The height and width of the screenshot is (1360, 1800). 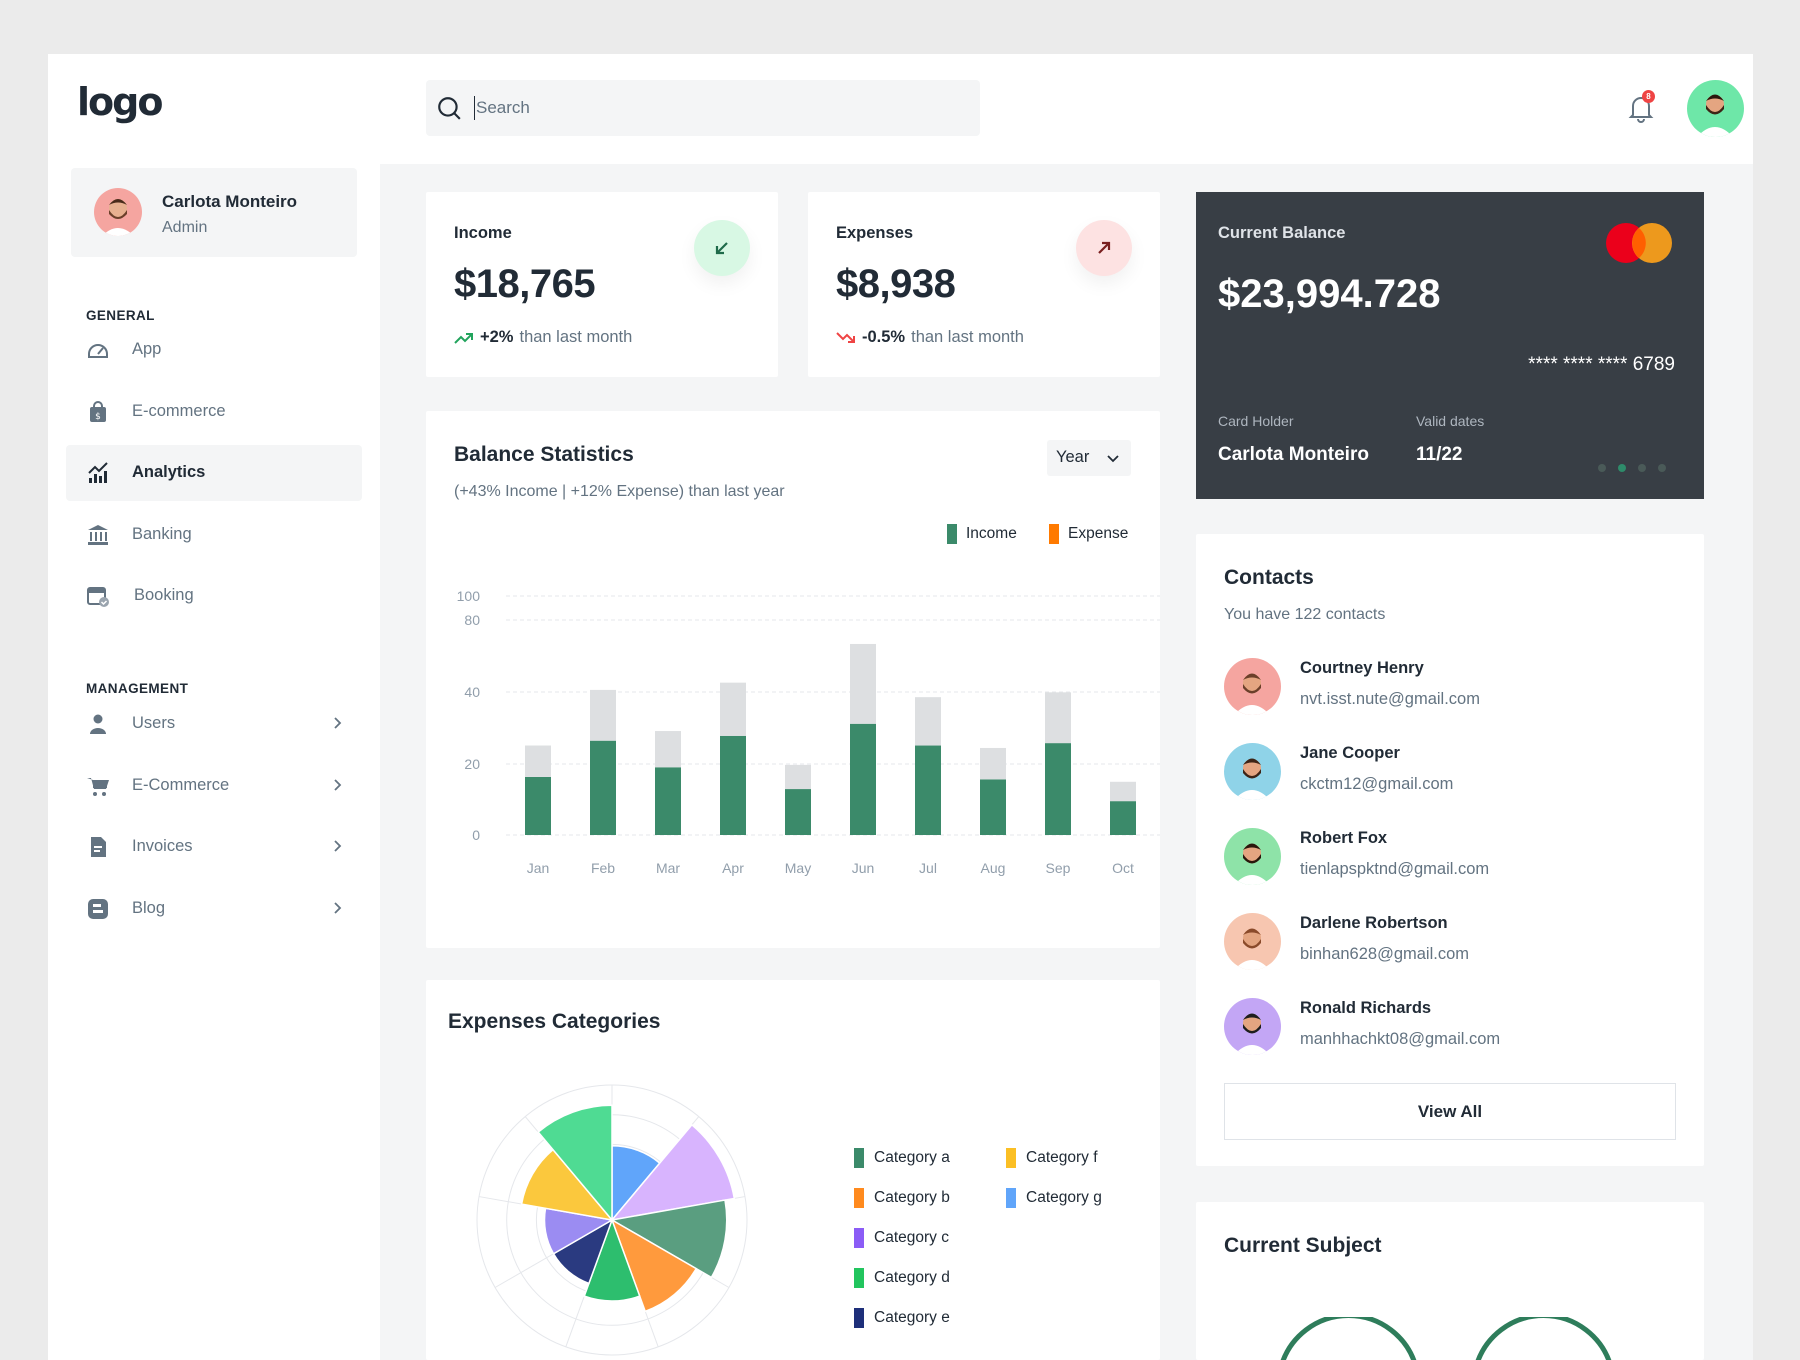 What do you see at coordinates (1113, 459) in the screenshot?
I see `chevron-down-icon` at bounding box center [1113, 459].